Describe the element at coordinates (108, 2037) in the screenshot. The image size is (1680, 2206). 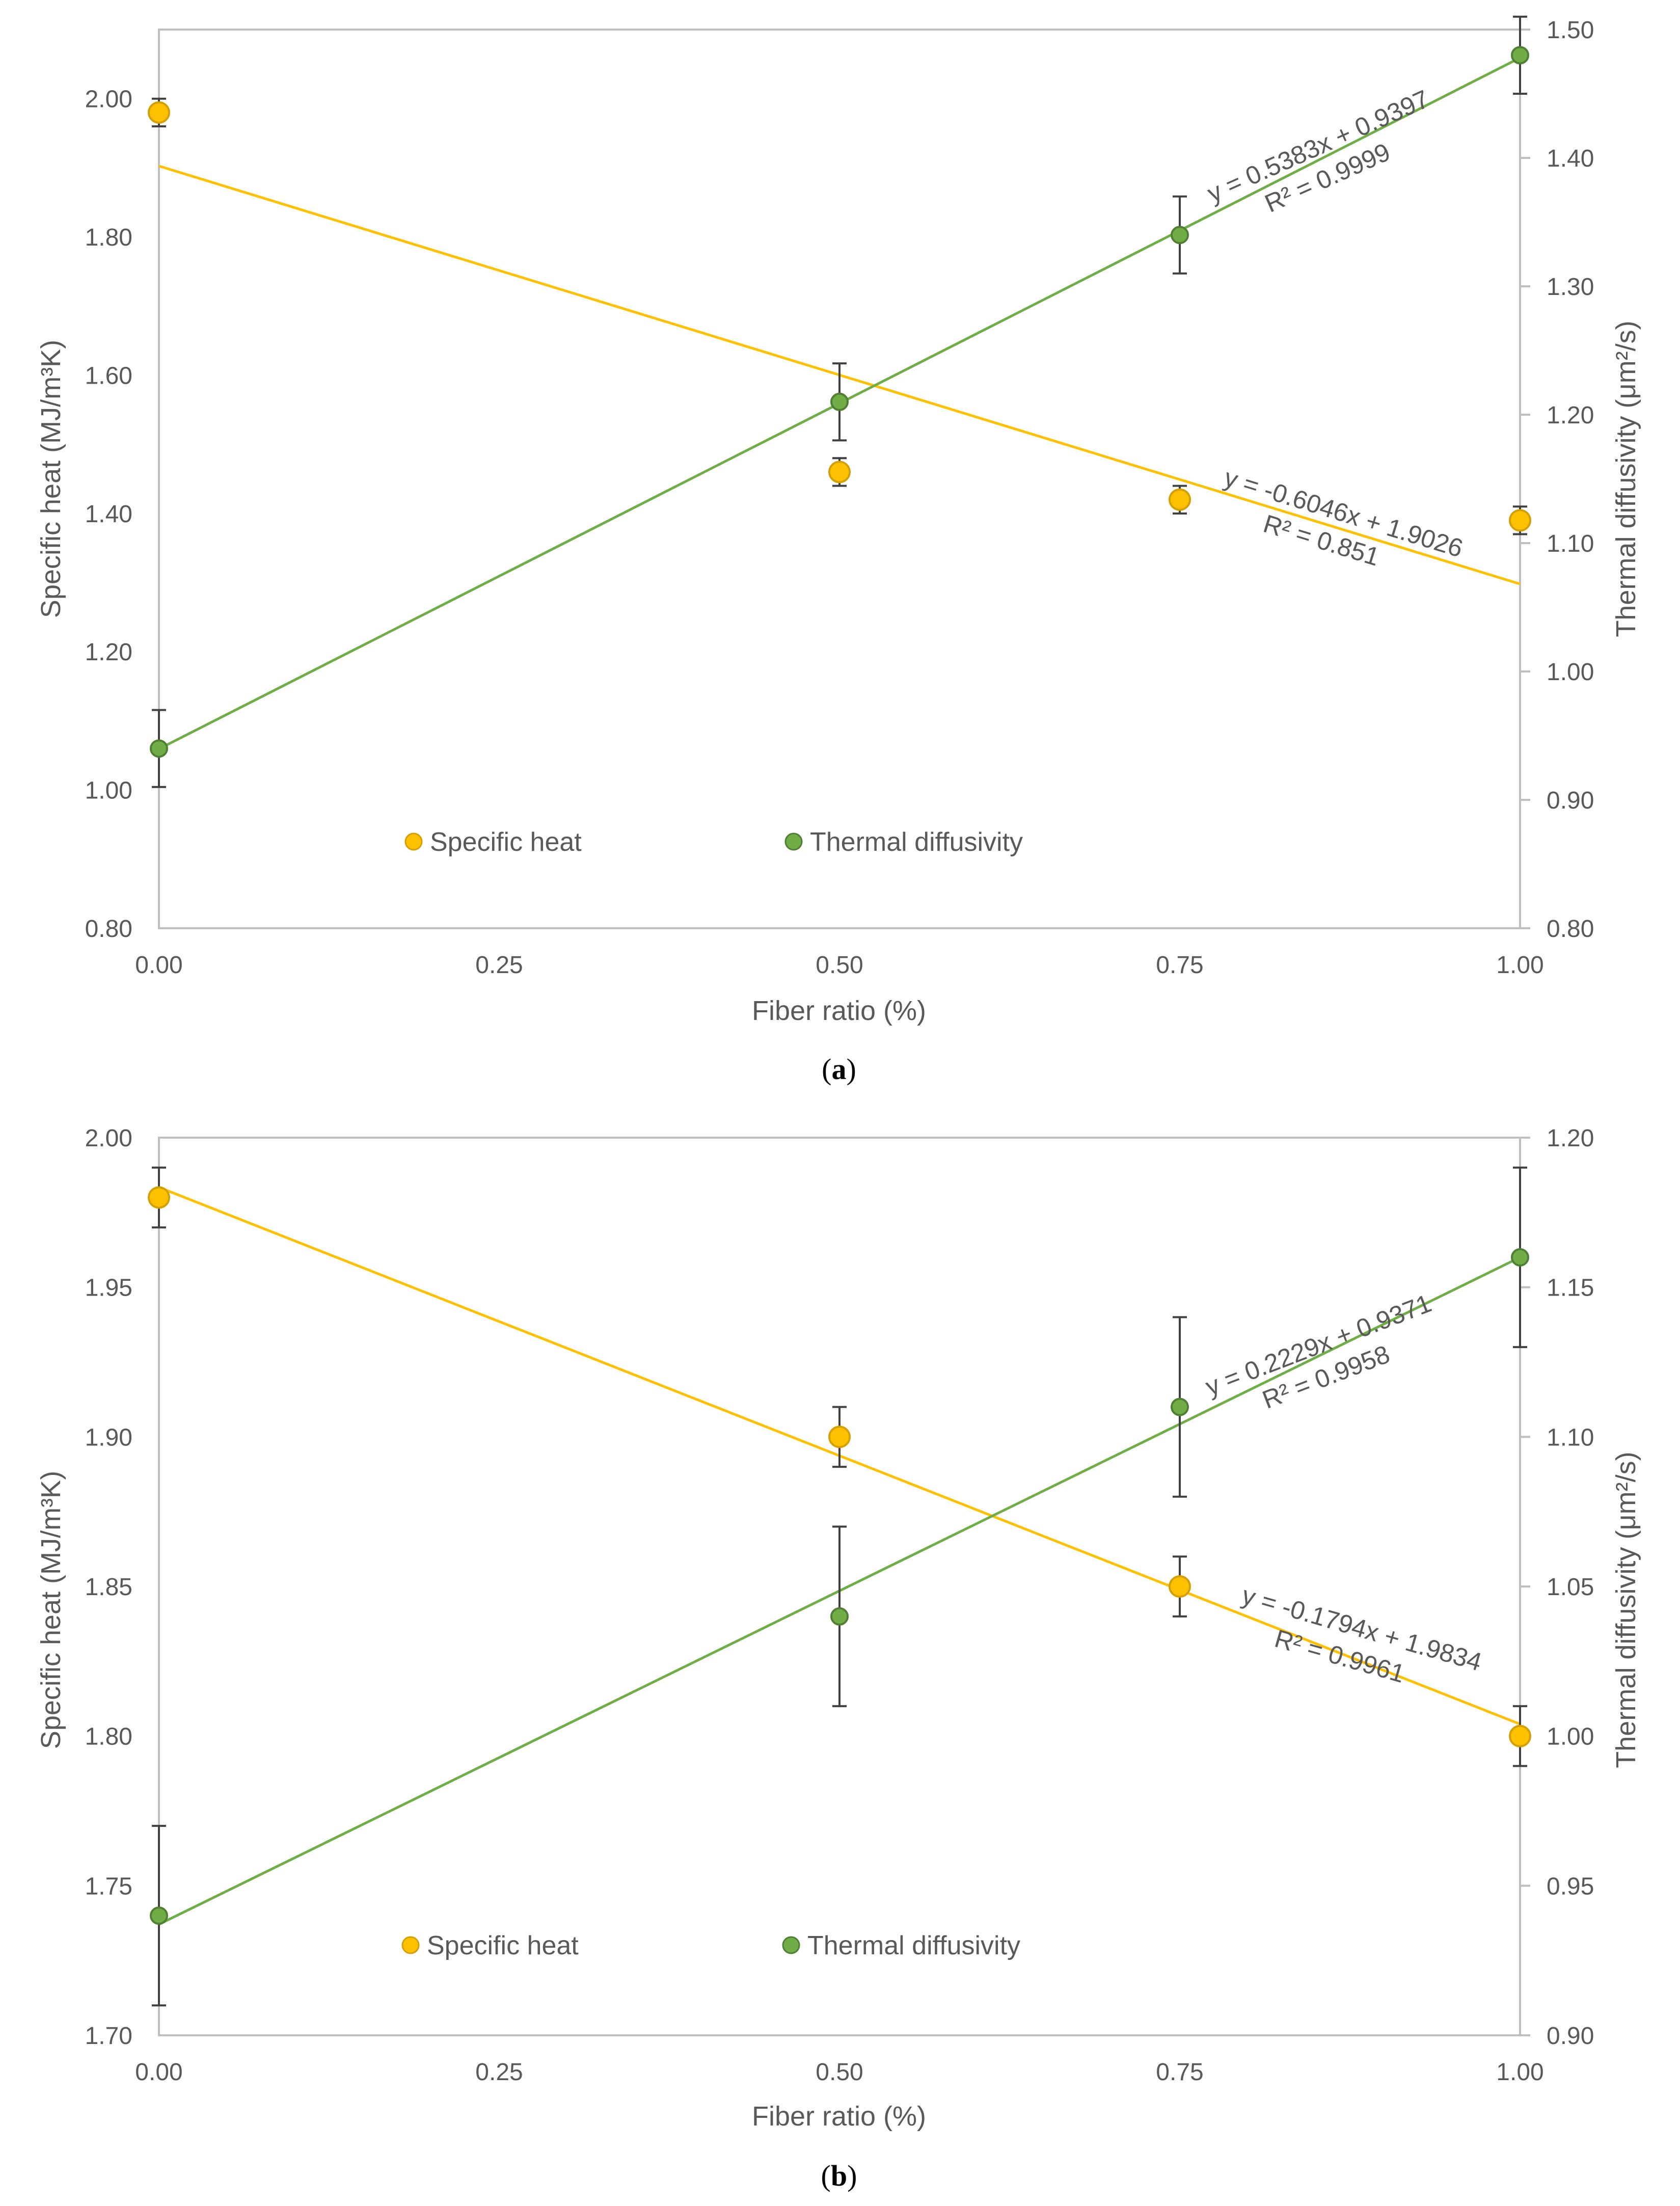
I see `y-left-tick-label: 1.70` at that location.